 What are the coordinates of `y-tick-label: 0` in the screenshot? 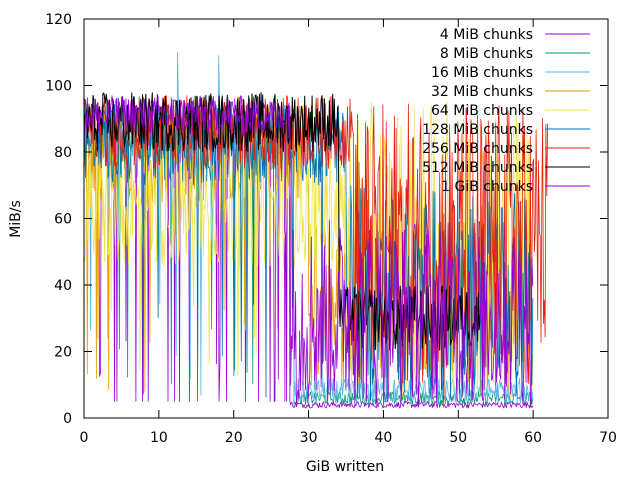 It's located at (67, 419).